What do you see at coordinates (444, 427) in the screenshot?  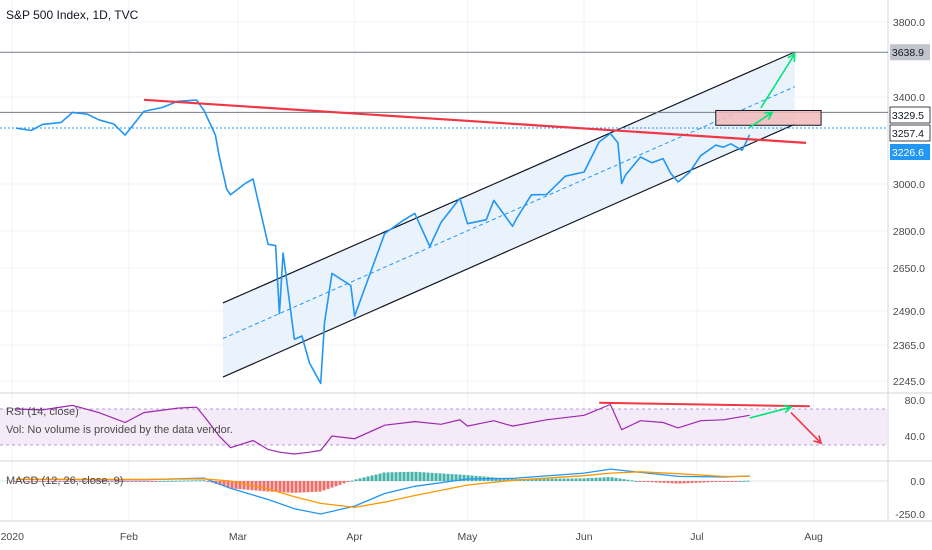 I see `rsi-band` at bounding box center [444, 427].